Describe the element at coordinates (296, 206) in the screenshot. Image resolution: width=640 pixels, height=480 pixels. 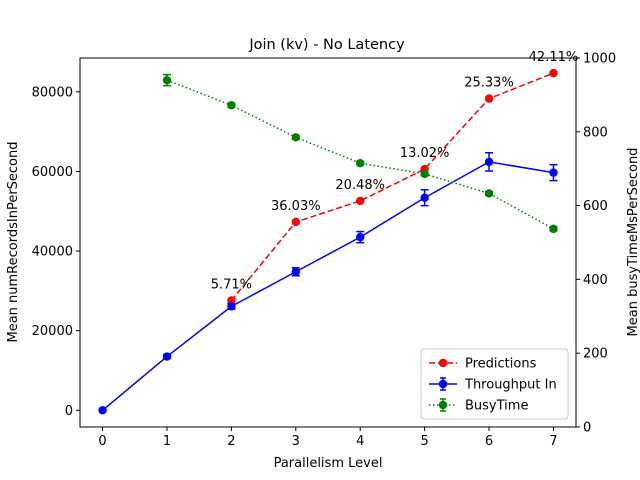
I see `data-label: 36.03%` at that location.